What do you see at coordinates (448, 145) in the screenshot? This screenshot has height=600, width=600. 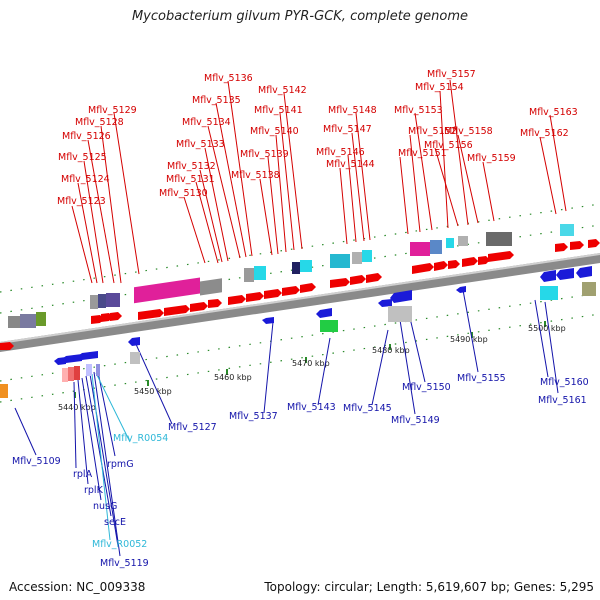 I see `gene-label-mflv-5156: Mflv_5156` at bounding box center [448, 145].